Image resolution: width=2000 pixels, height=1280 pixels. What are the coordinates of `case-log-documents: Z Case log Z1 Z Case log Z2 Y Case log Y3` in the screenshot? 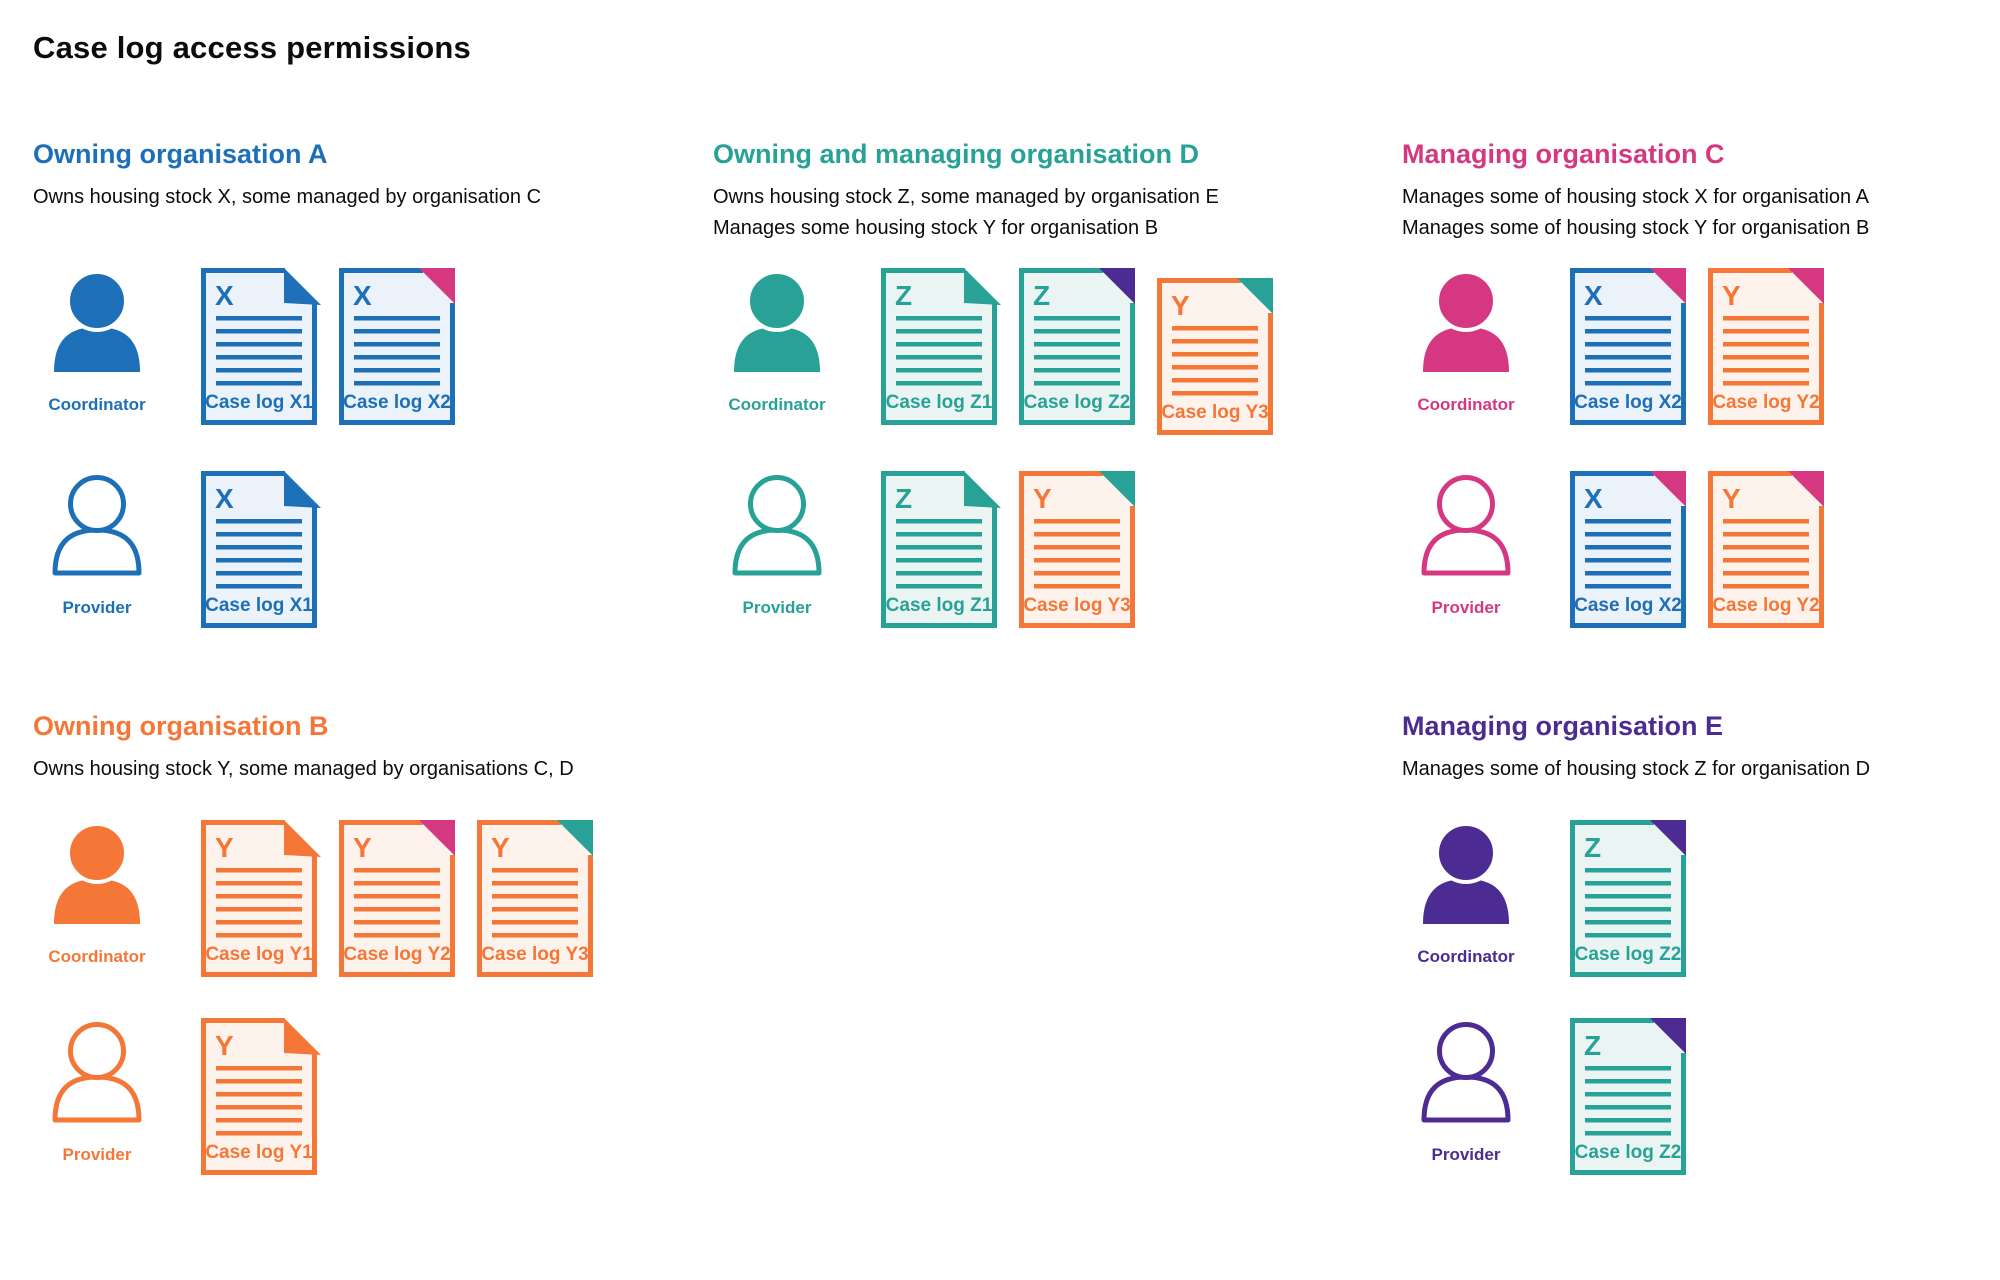 It's located at (1077, 354).